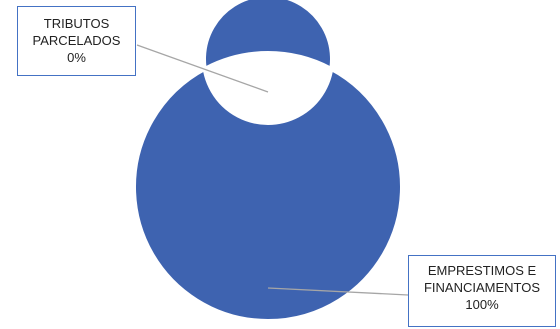 The image size is (560, 329). Describe the element at coordinates (482, 270) in the screenshot. I see `data-label-line1: EMPRESTIMOS E` at that location.